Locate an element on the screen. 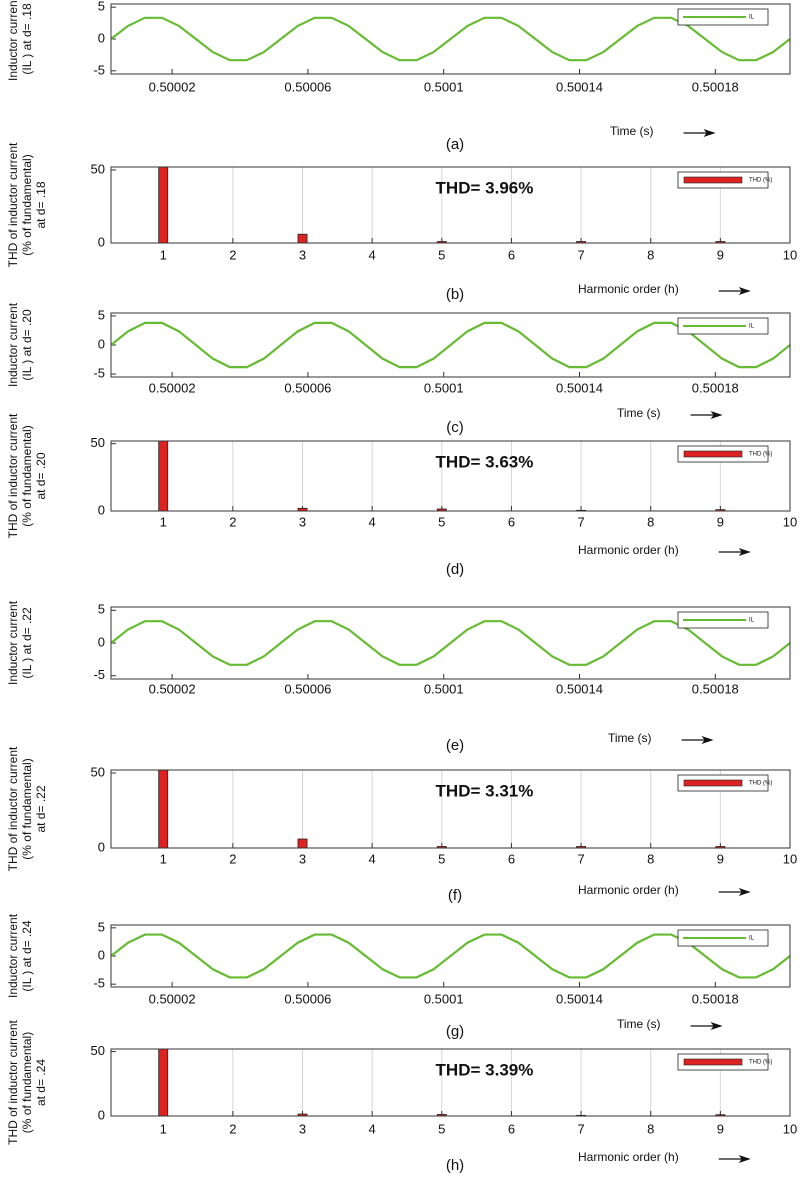 The image size is (800, 1184). caption: (b) is located at coordinates (455, 294).